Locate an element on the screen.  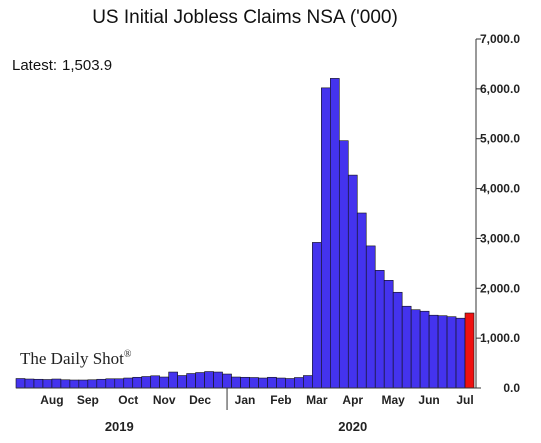
y-tick-label: 5,000.0 is located at coordinates (500, 139).